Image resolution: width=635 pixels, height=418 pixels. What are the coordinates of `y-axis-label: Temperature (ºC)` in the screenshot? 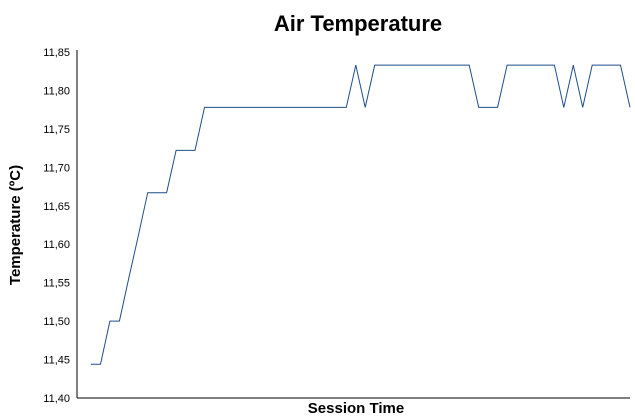 It's located at (15, 225).